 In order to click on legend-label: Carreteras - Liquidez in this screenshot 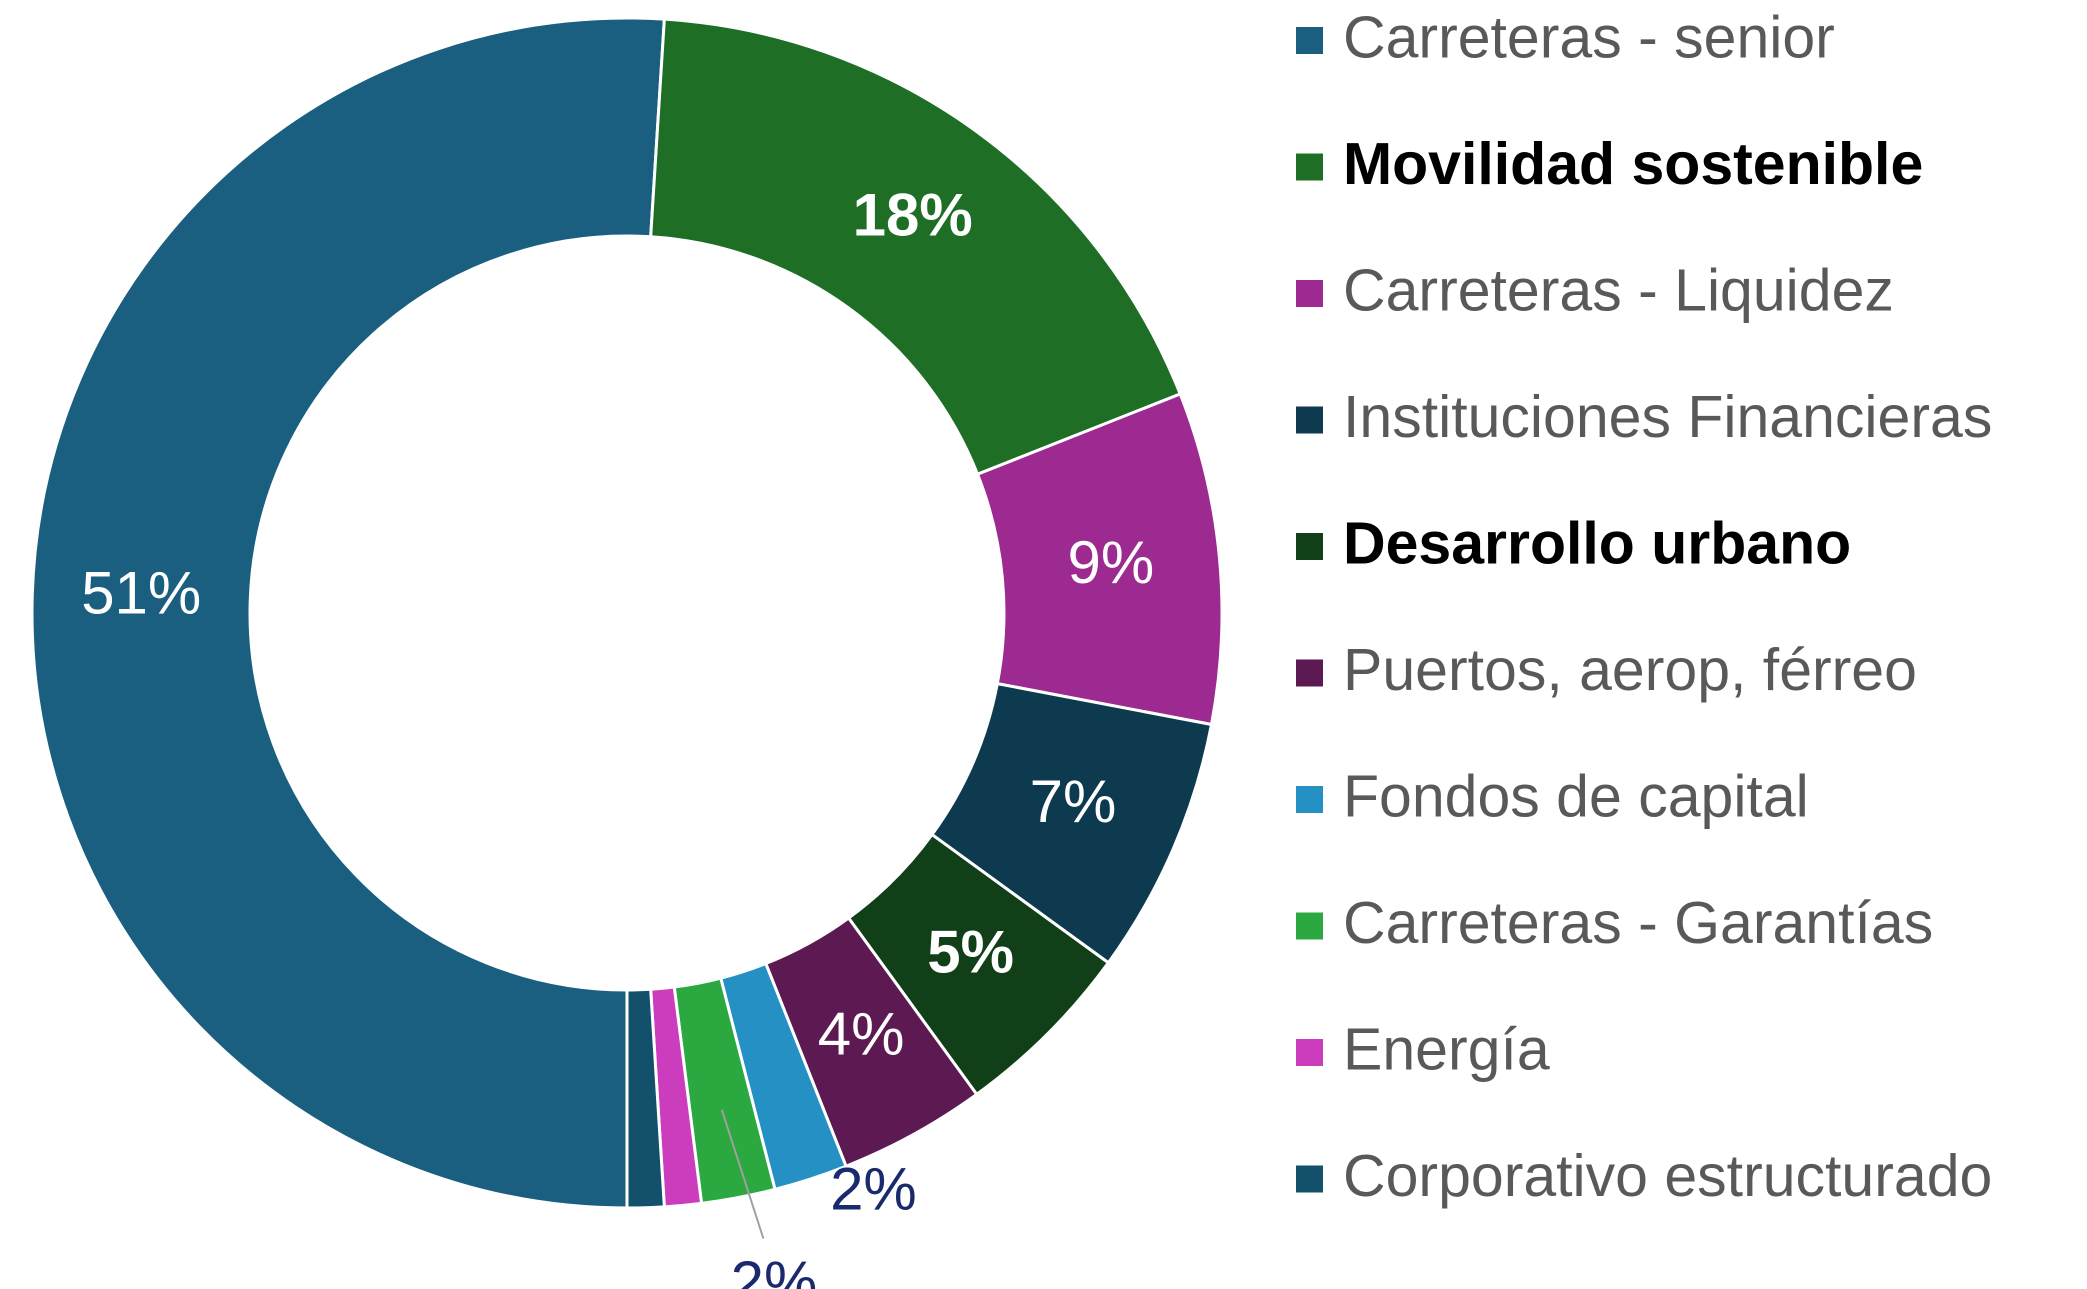, I will do `click(1618, 291)`.